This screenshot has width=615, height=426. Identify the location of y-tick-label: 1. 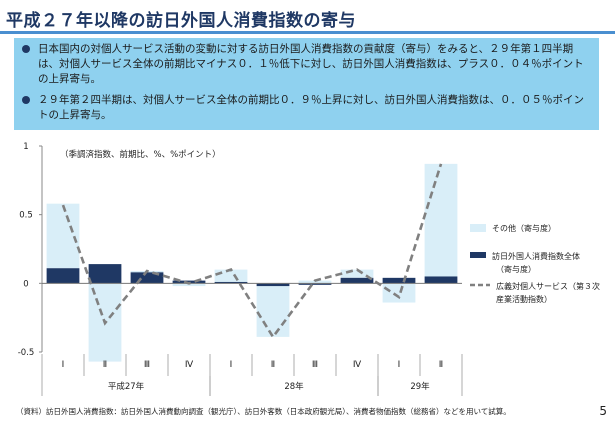
(25, 147).